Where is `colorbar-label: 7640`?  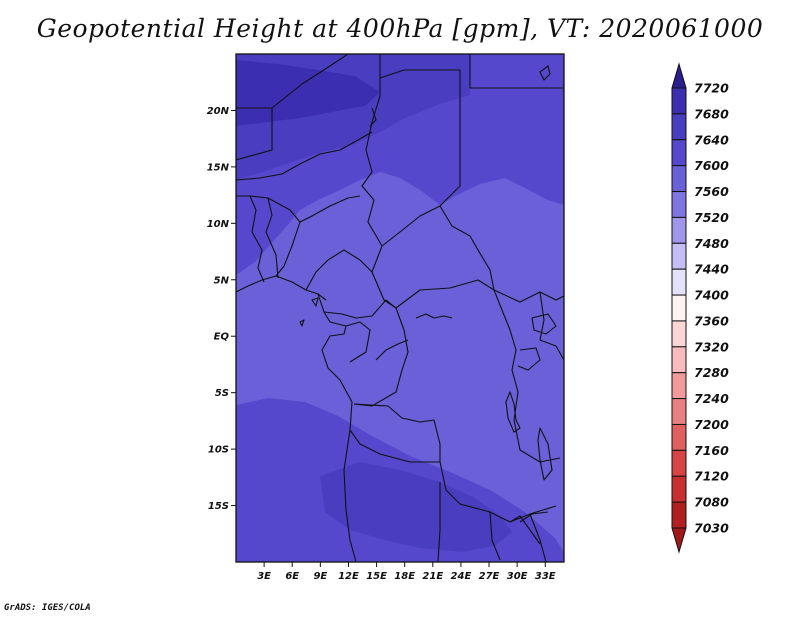
colorbar-label: 7640 is located at coordinates (711, 139).